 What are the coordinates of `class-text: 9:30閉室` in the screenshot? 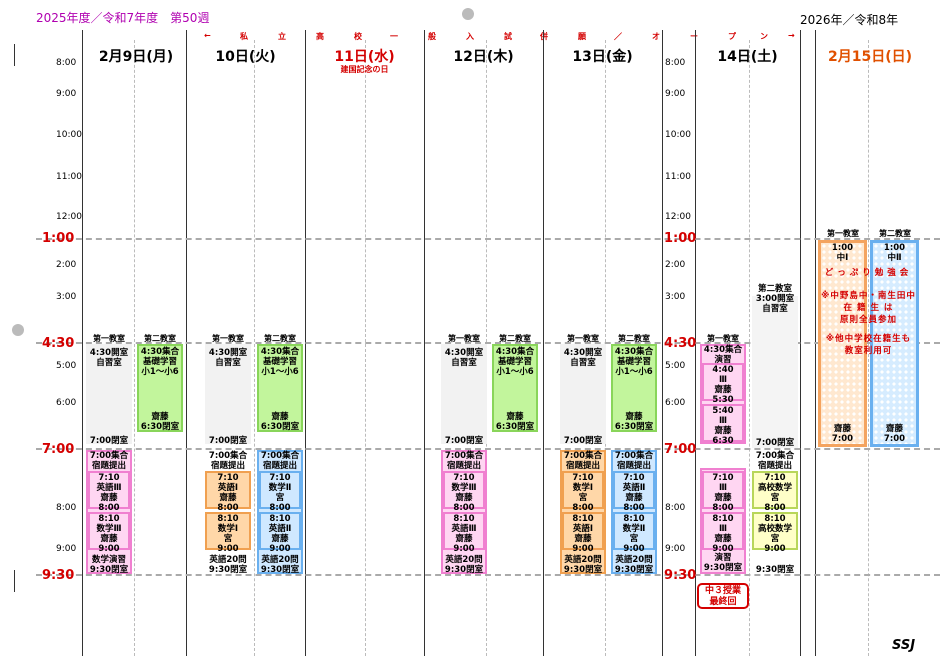 It's located at (775, 570).